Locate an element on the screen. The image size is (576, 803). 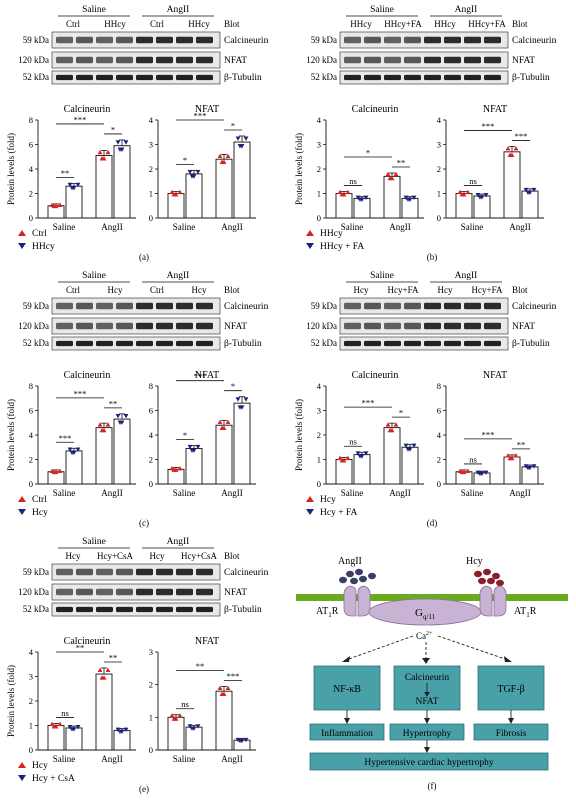
inflammation-box is located at coordinates (347, 732).